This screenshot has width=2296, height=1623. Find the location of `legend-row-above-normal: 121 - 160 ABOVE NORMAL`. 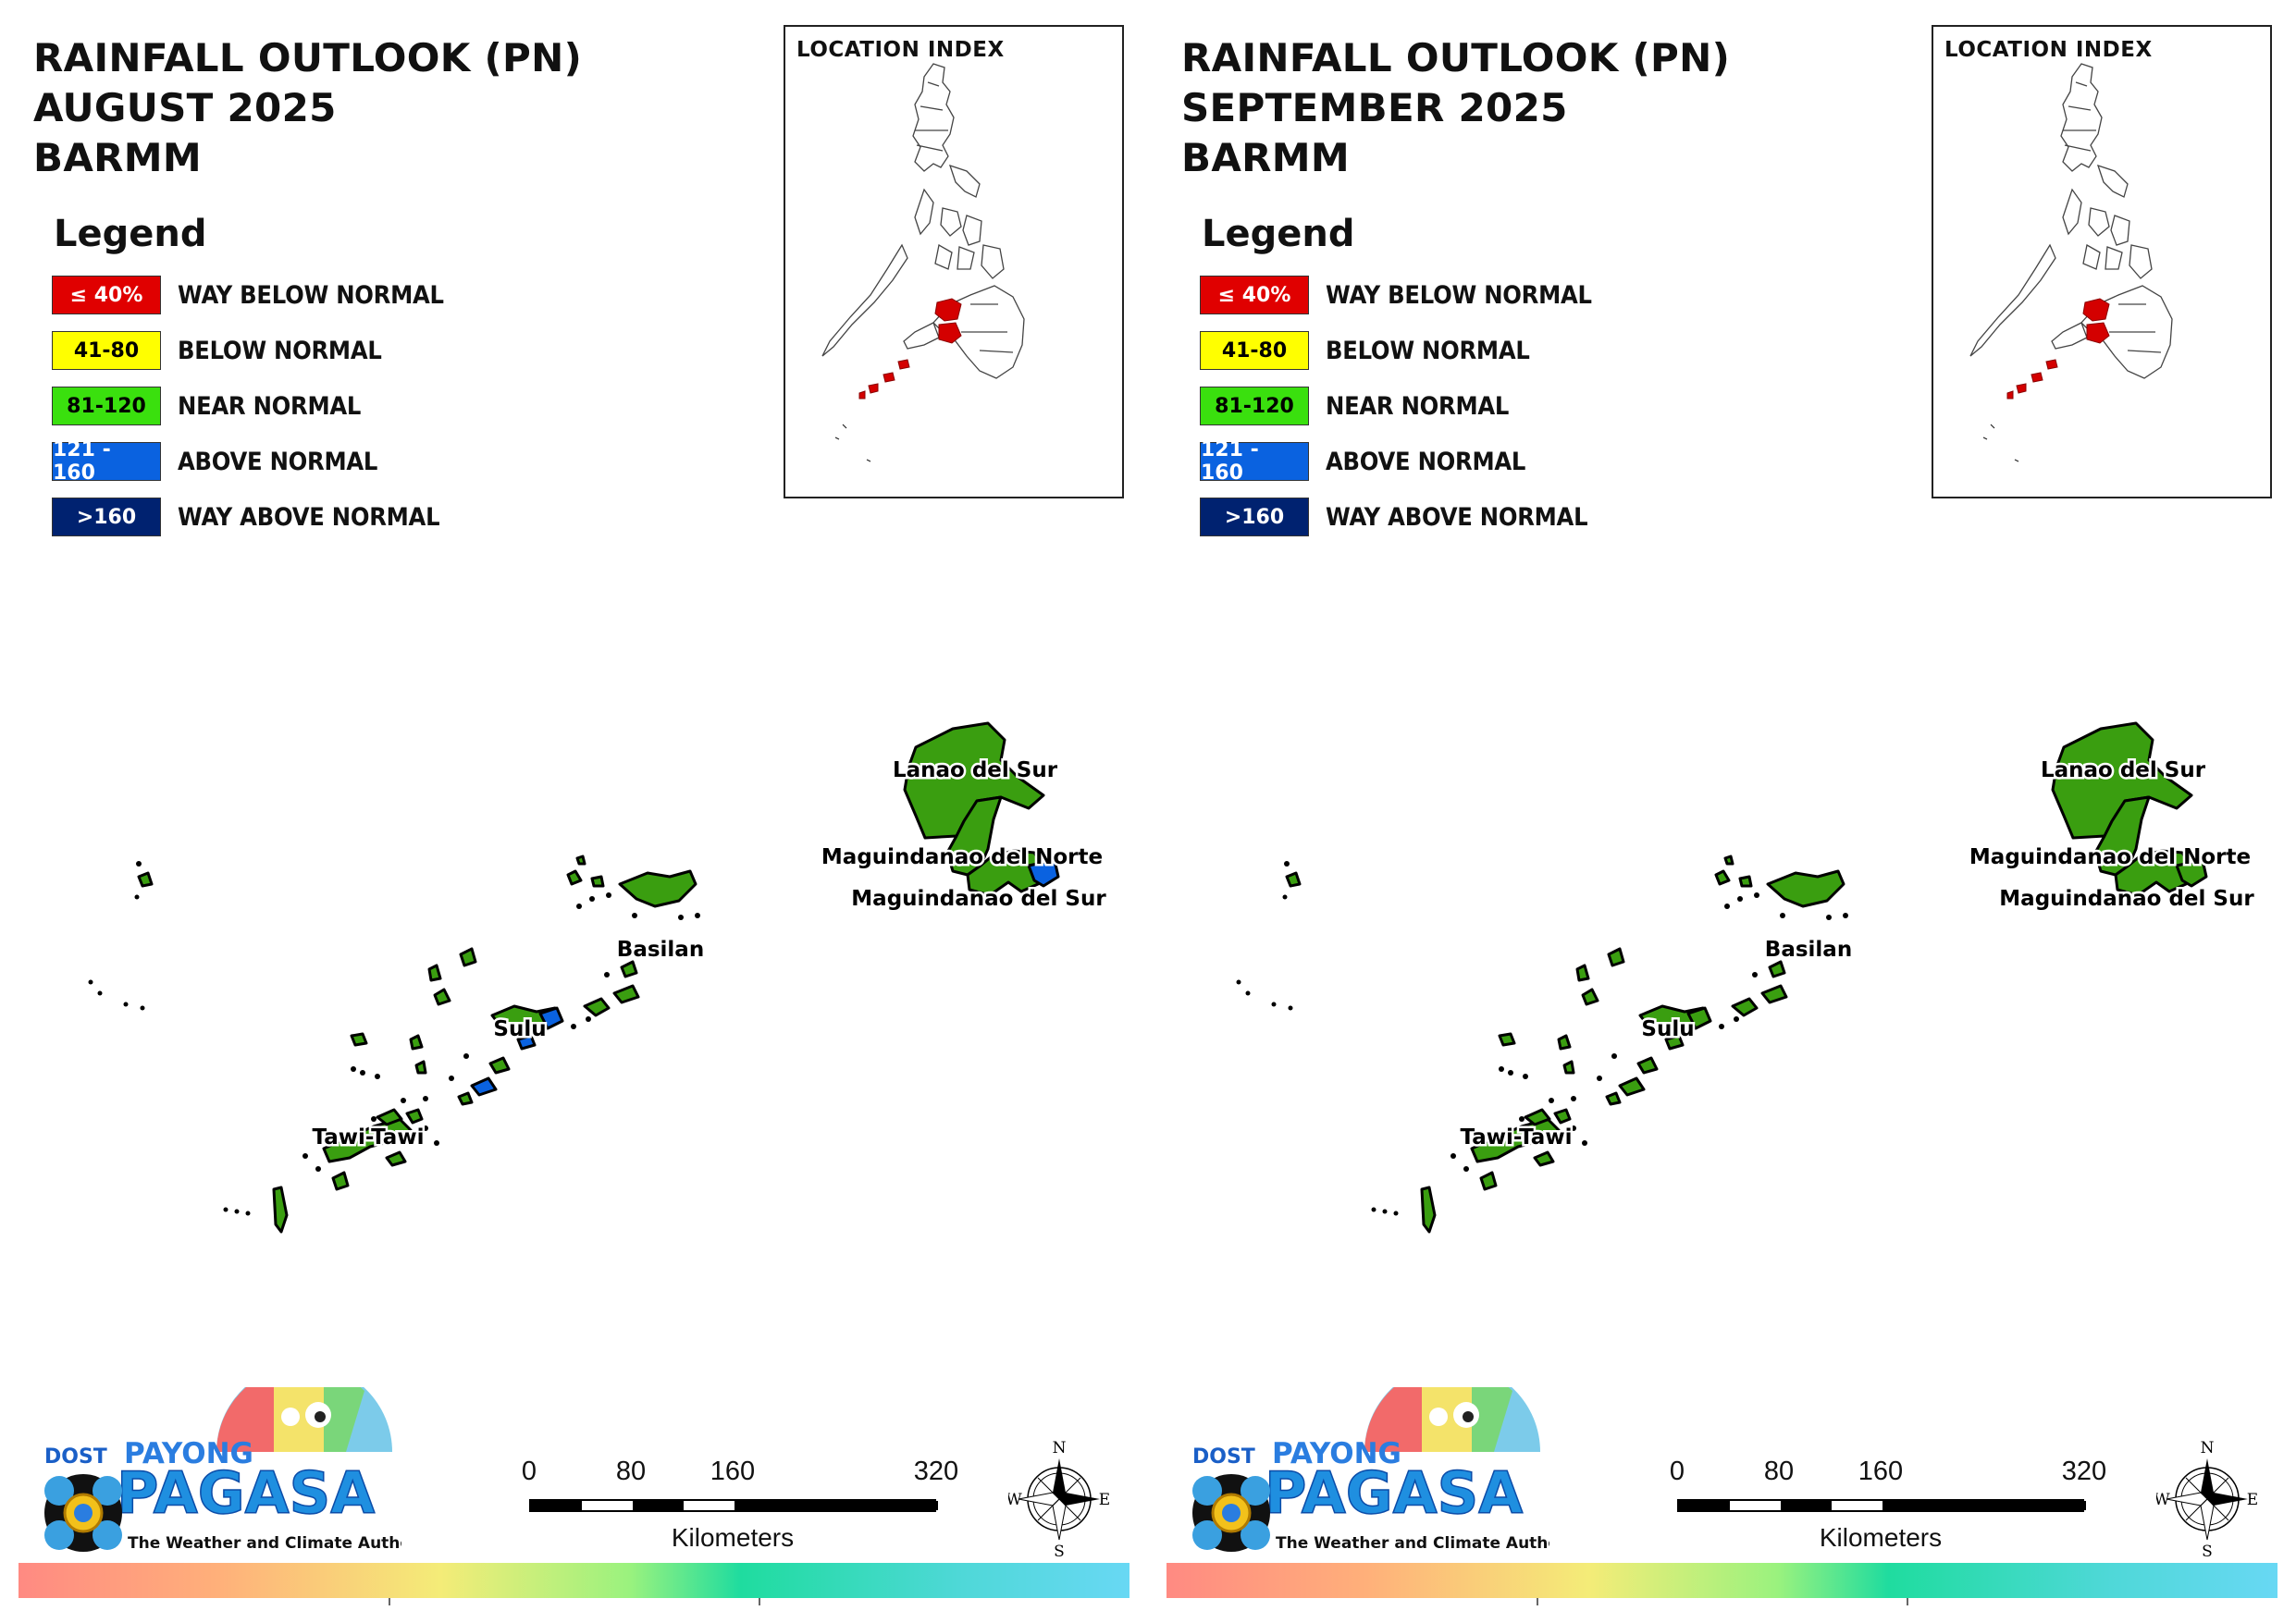

legend-row-above-normal: 121 - 160 ABOVE NORMAL is located at coordinates (311, 461).